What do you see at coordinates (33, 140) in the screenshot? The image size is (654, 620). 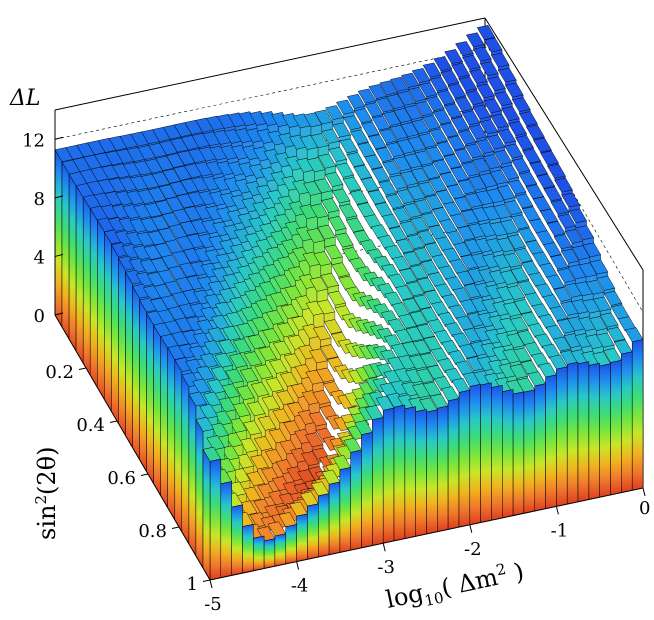 I see `z-tick-label: 12` at bounding box center [33, 140].